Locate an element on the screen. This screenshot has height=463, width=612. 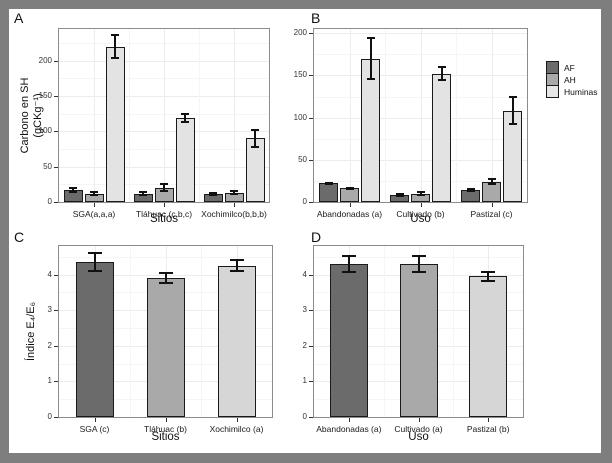
y-tick-label: 4 is located at coordinates (49, 274).